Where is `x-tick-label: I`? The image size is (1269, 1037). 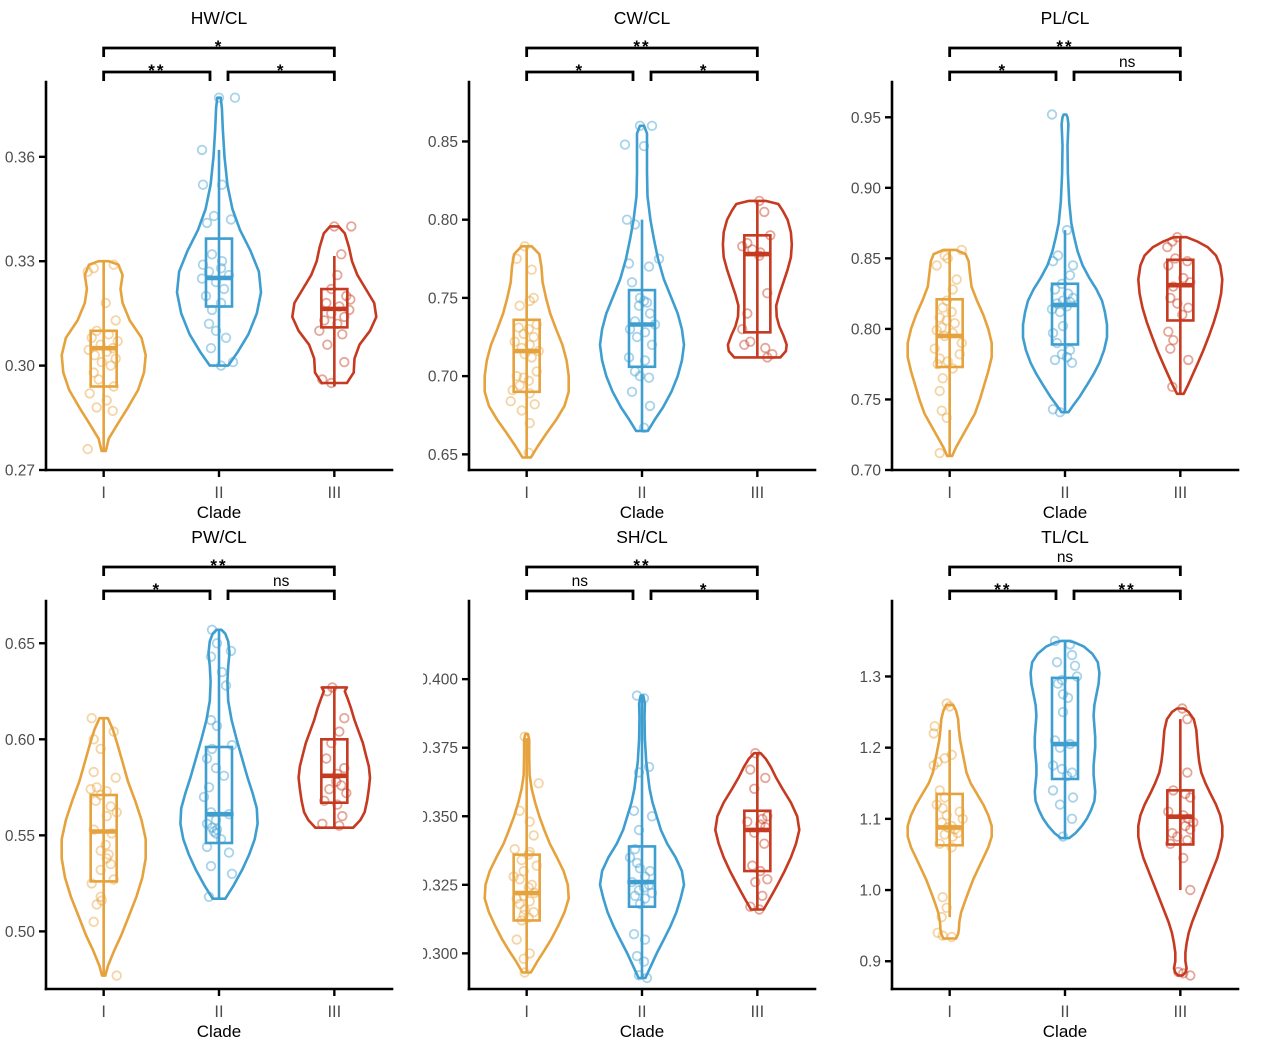
x-tick-label: I is located at coordinates (949, 493).